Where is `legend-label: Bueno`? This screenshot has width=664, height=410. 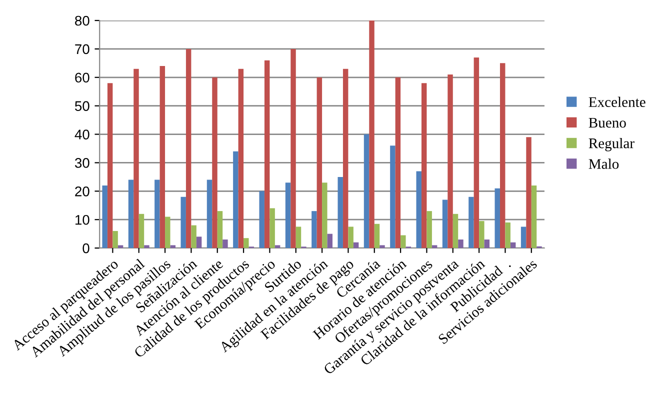
legend-label: Bueno is located at coordinates (607, 123).